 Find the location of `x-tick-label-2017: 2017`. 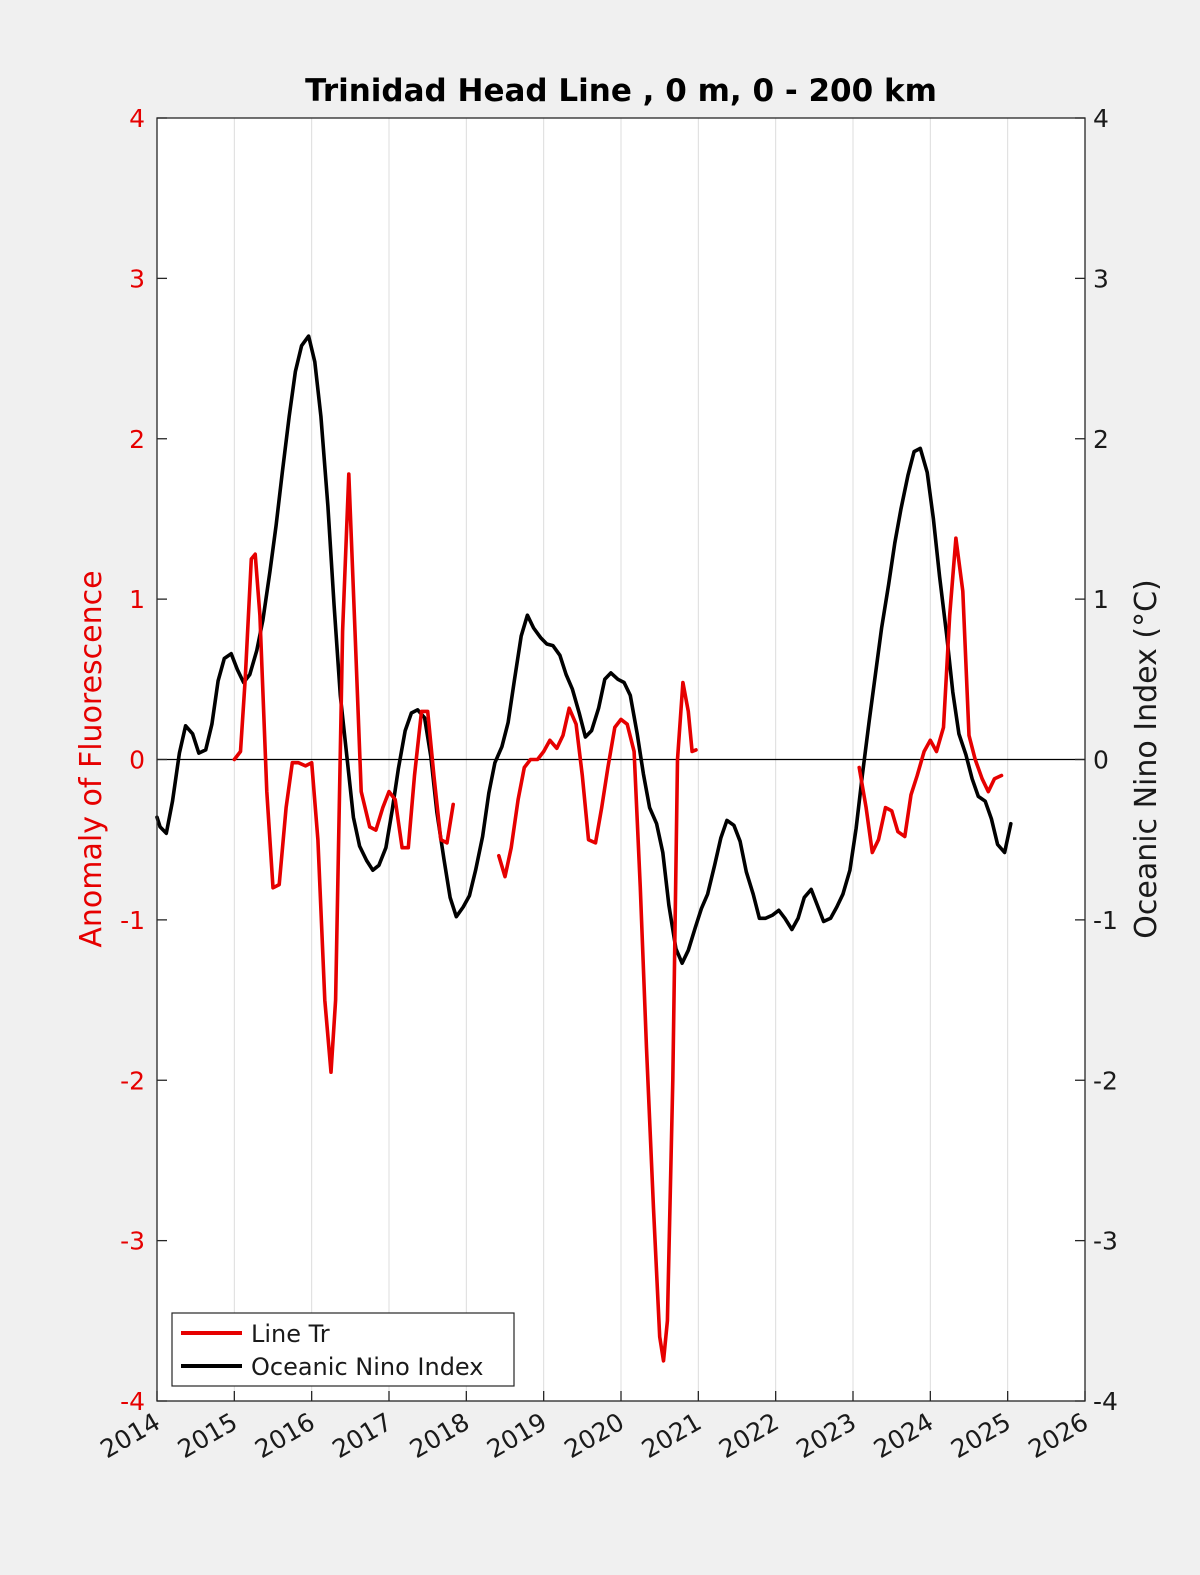

x-tick-label-2017: 2017 is located at coordinates (362, 1435).